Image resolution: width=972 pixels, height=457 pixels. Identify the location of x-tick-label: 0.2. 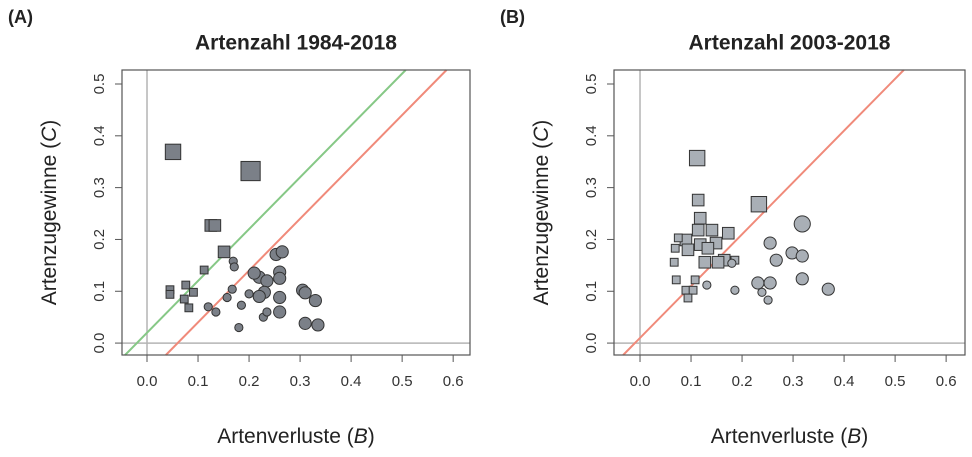
(249, 381).